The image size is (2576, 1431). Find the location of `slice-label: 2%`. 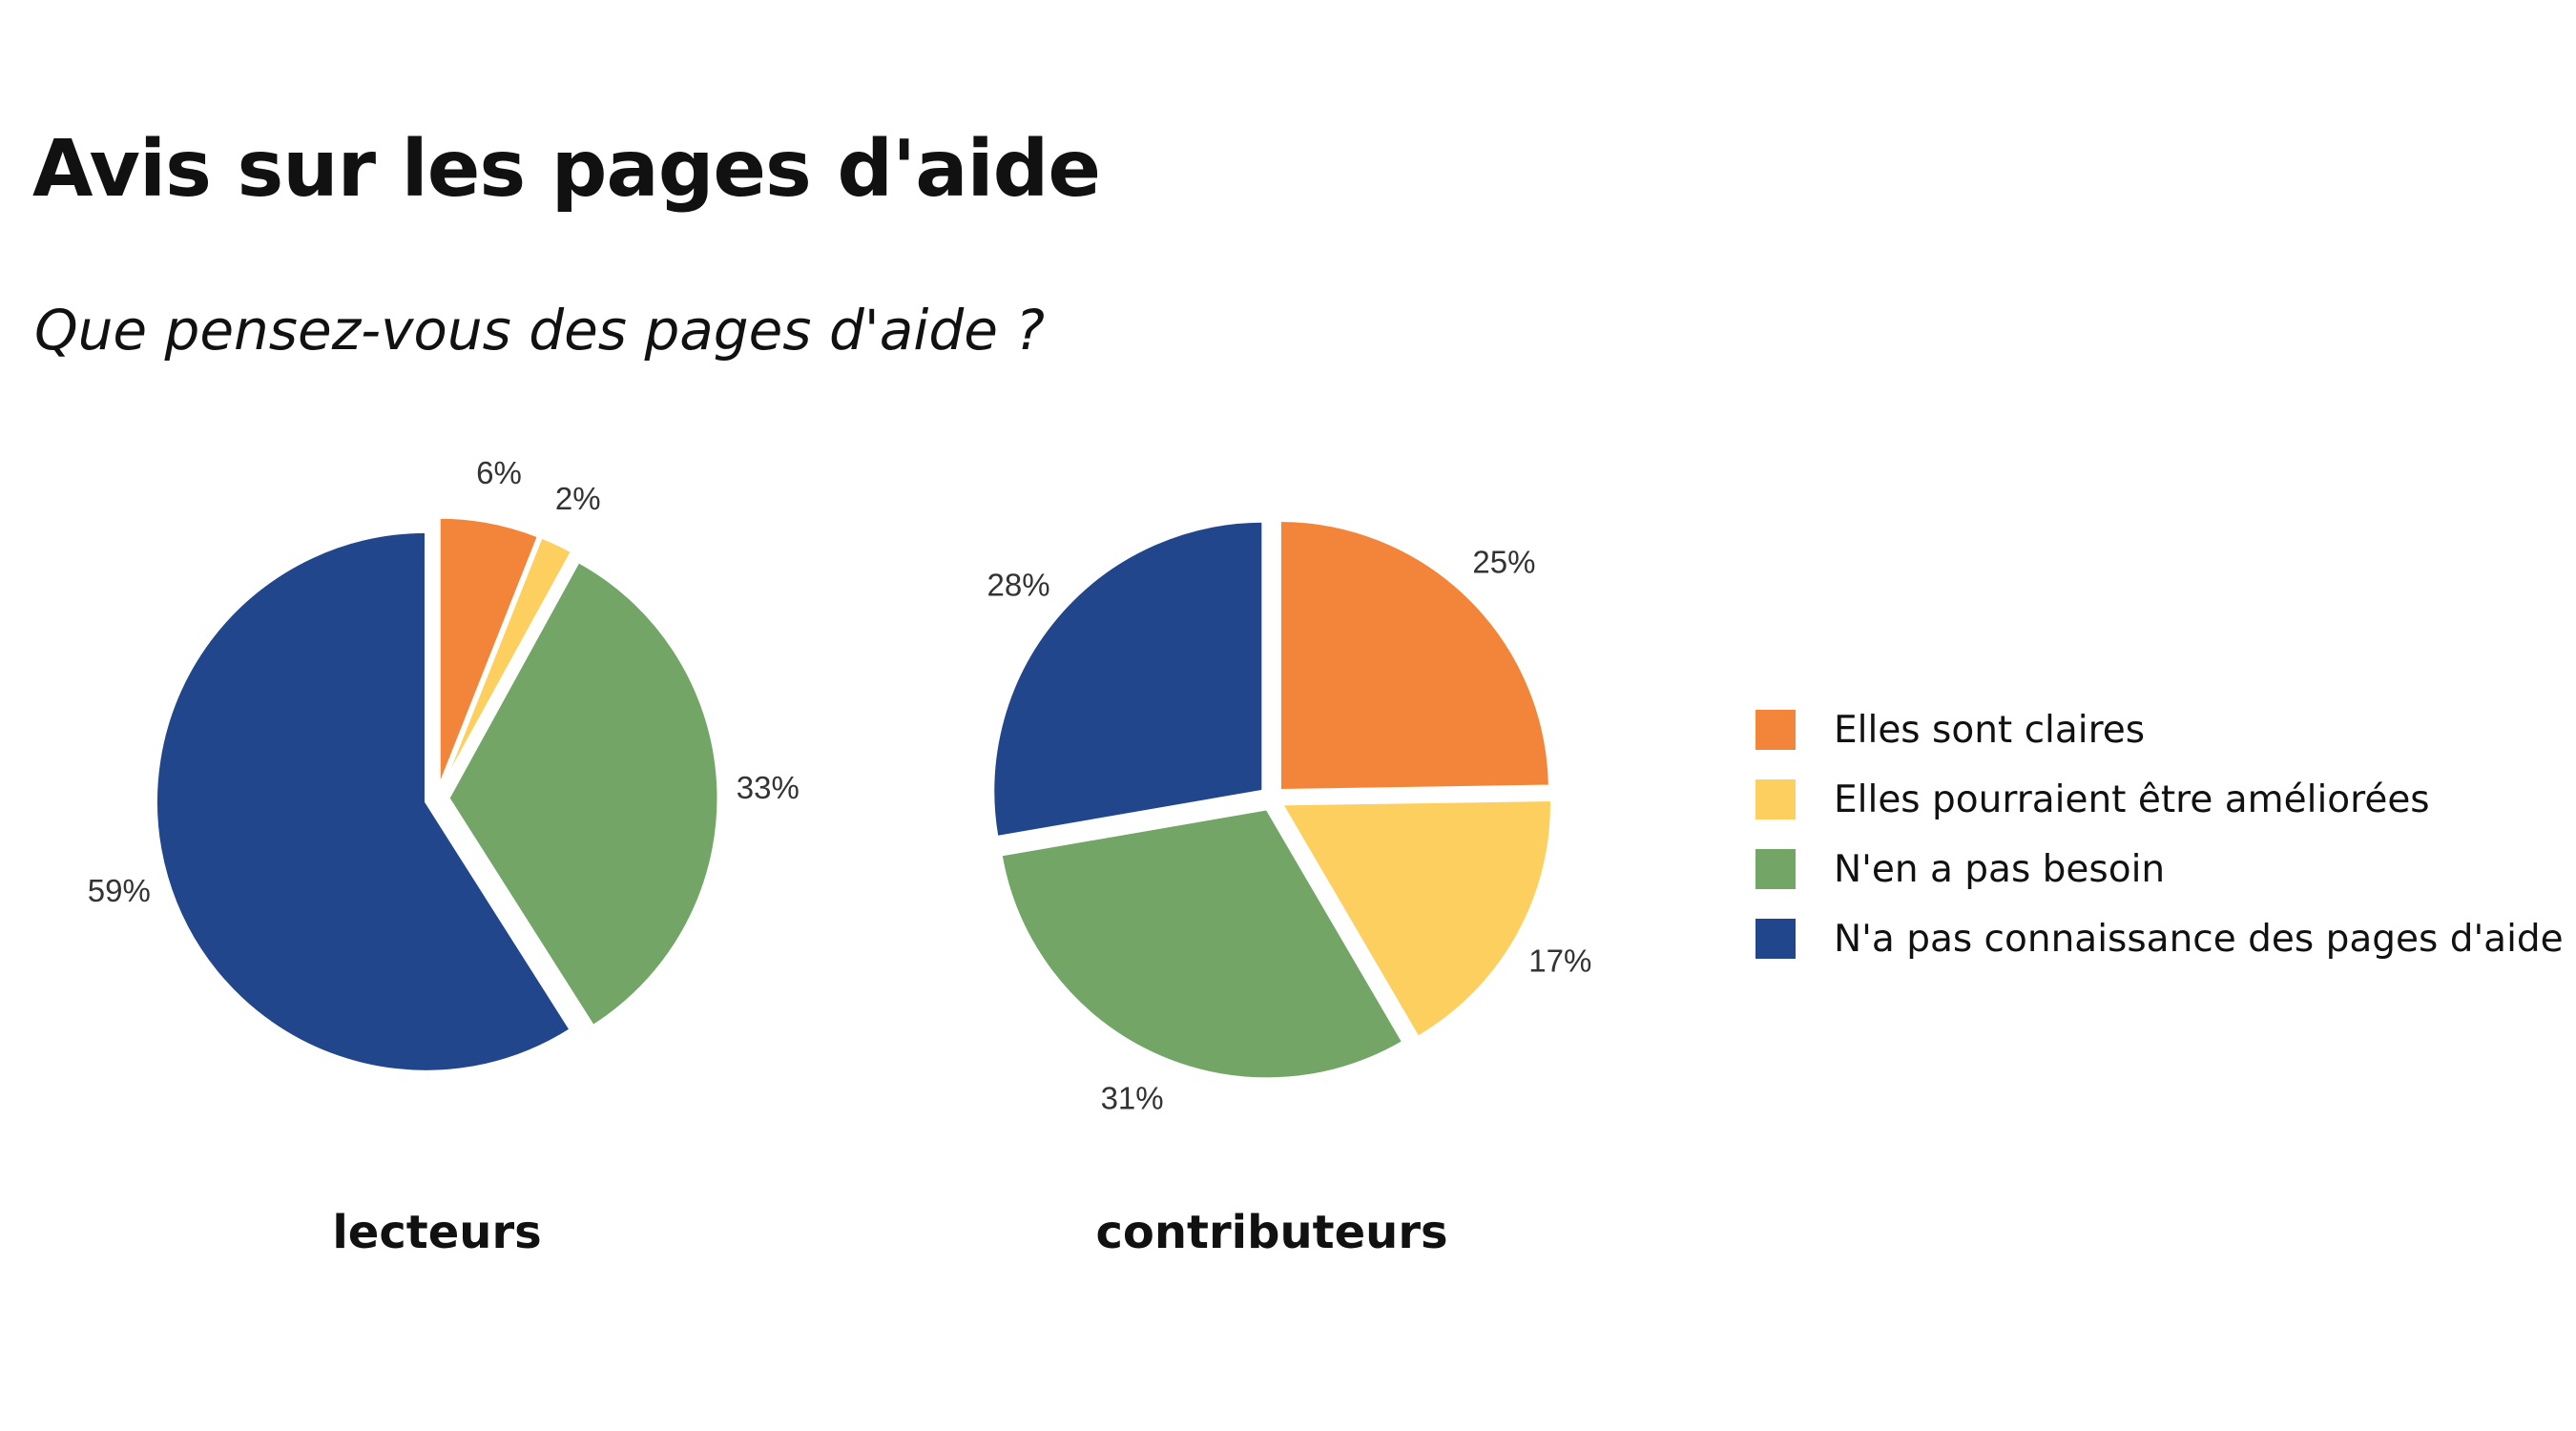

slice-label: 2% is located at coordinates (578, 498).